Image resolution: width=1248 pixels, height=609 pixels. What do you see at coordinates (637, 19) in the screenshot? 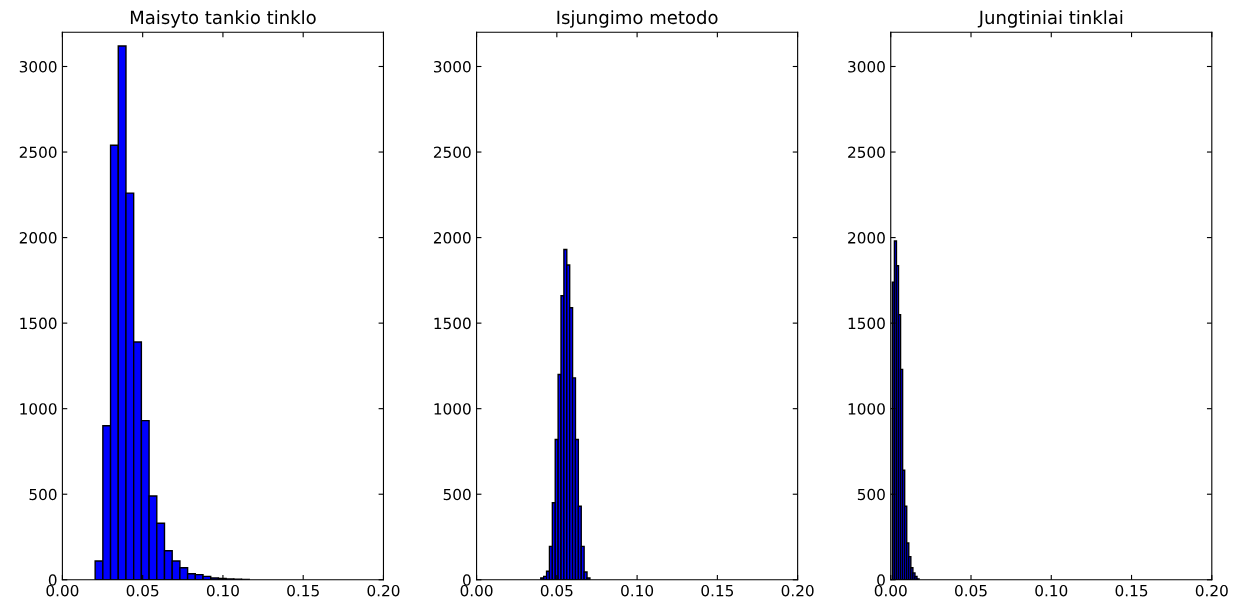
I see `chart-title: Isjungimo metodo` at bounding box center [637, 19].